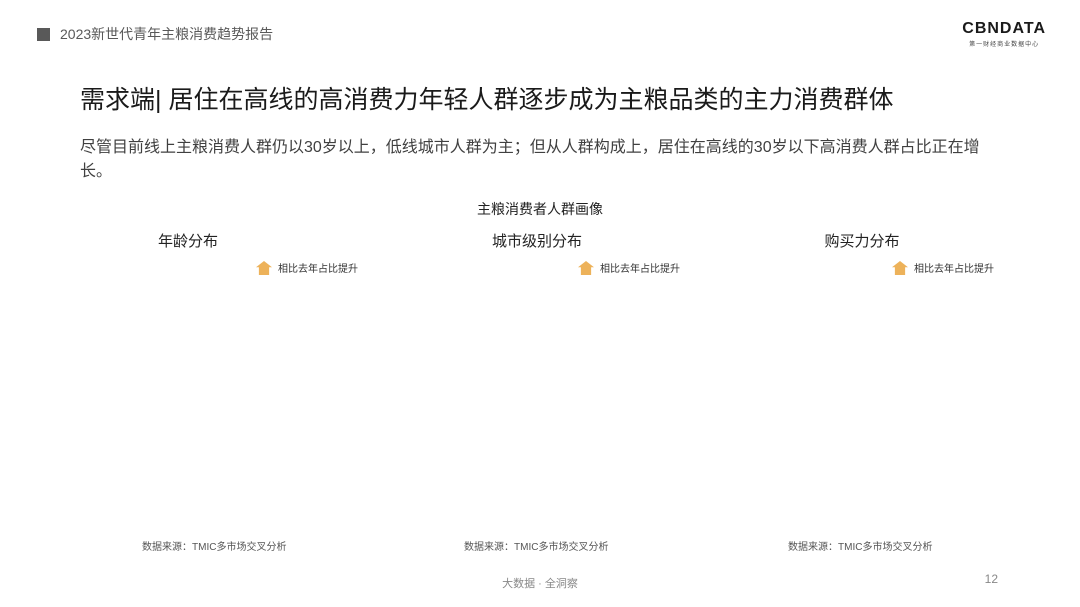 The height and width of the screenshot is (607, 1080). I want to click on up-arrow-icon: 19-2526-3031-3536-4041-5051+, so click(264, 267).